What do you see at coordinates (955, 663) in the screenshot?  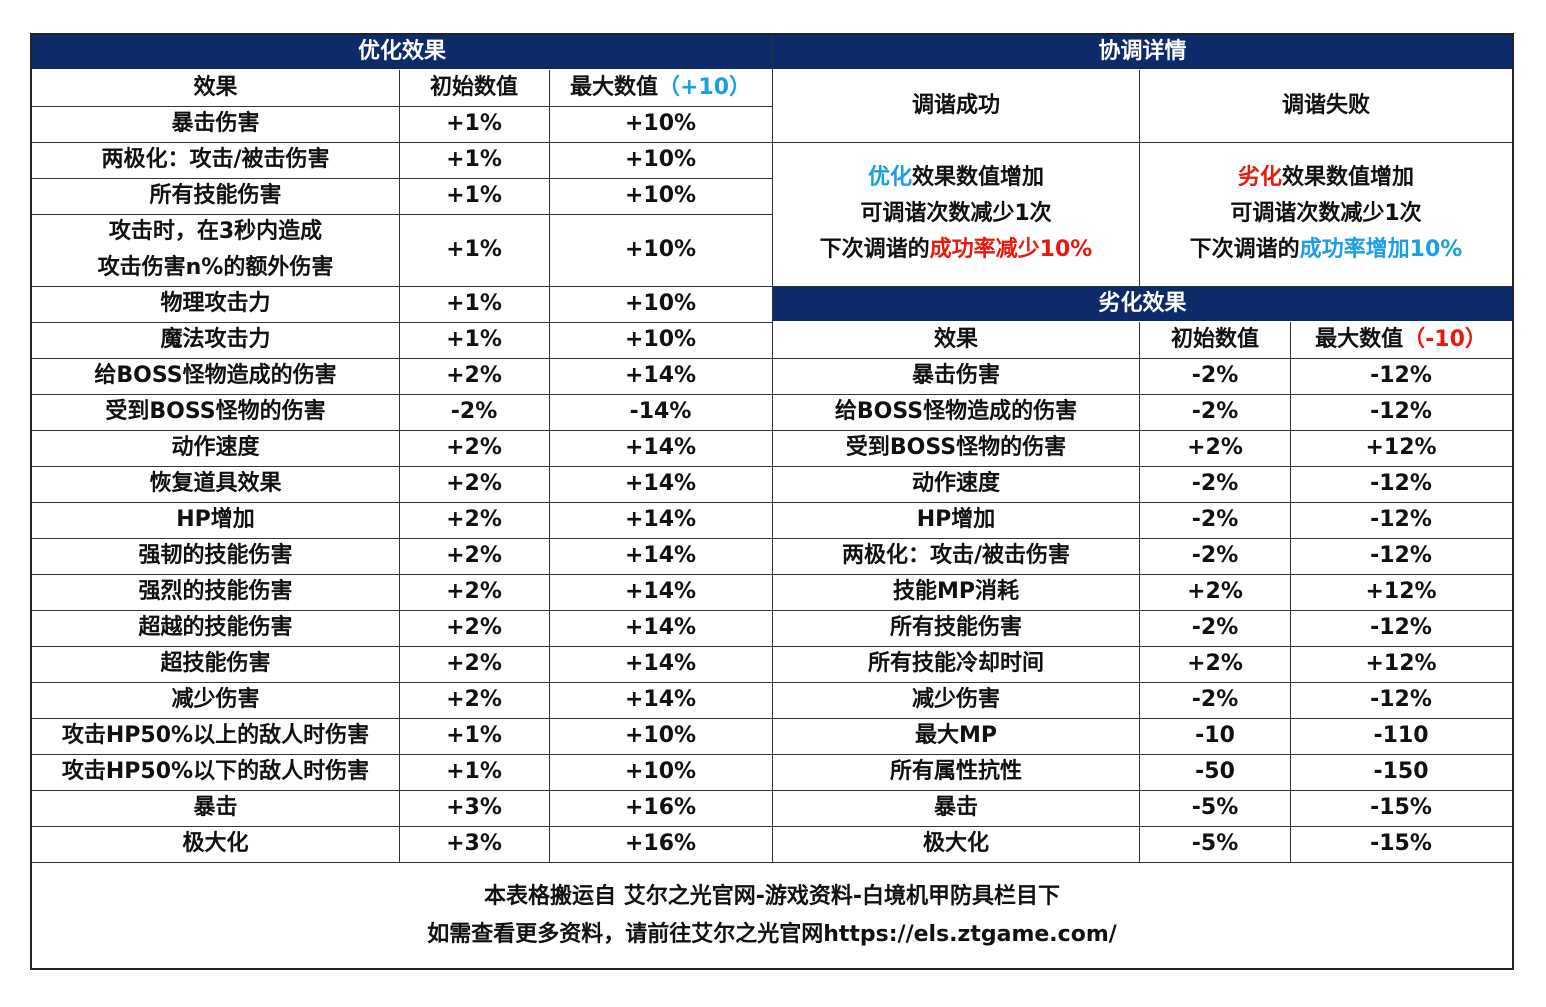 I see `degrade-effect-cell: 所有技能冷却时间` at bounding box center [955, 663].